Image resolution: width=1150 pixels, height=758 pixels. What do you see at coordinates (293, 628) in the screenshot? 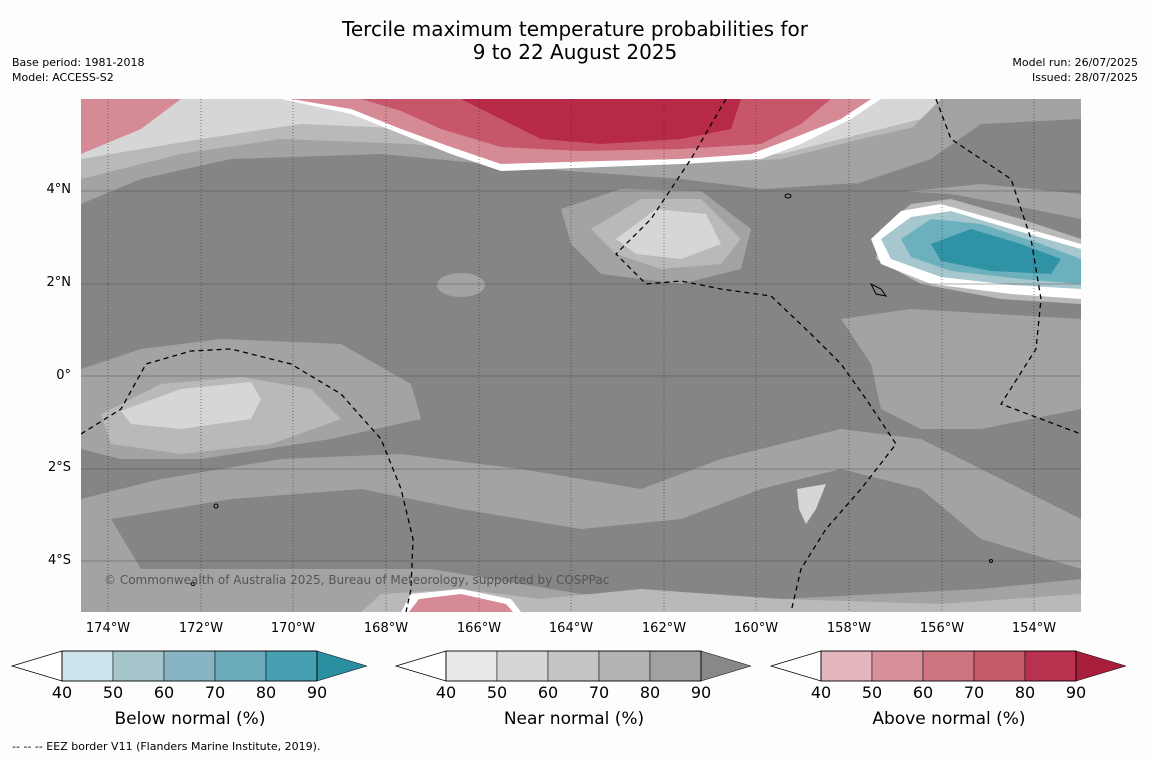
I see `lon-label-170w: 170°W` at bounding box center [293, 628].